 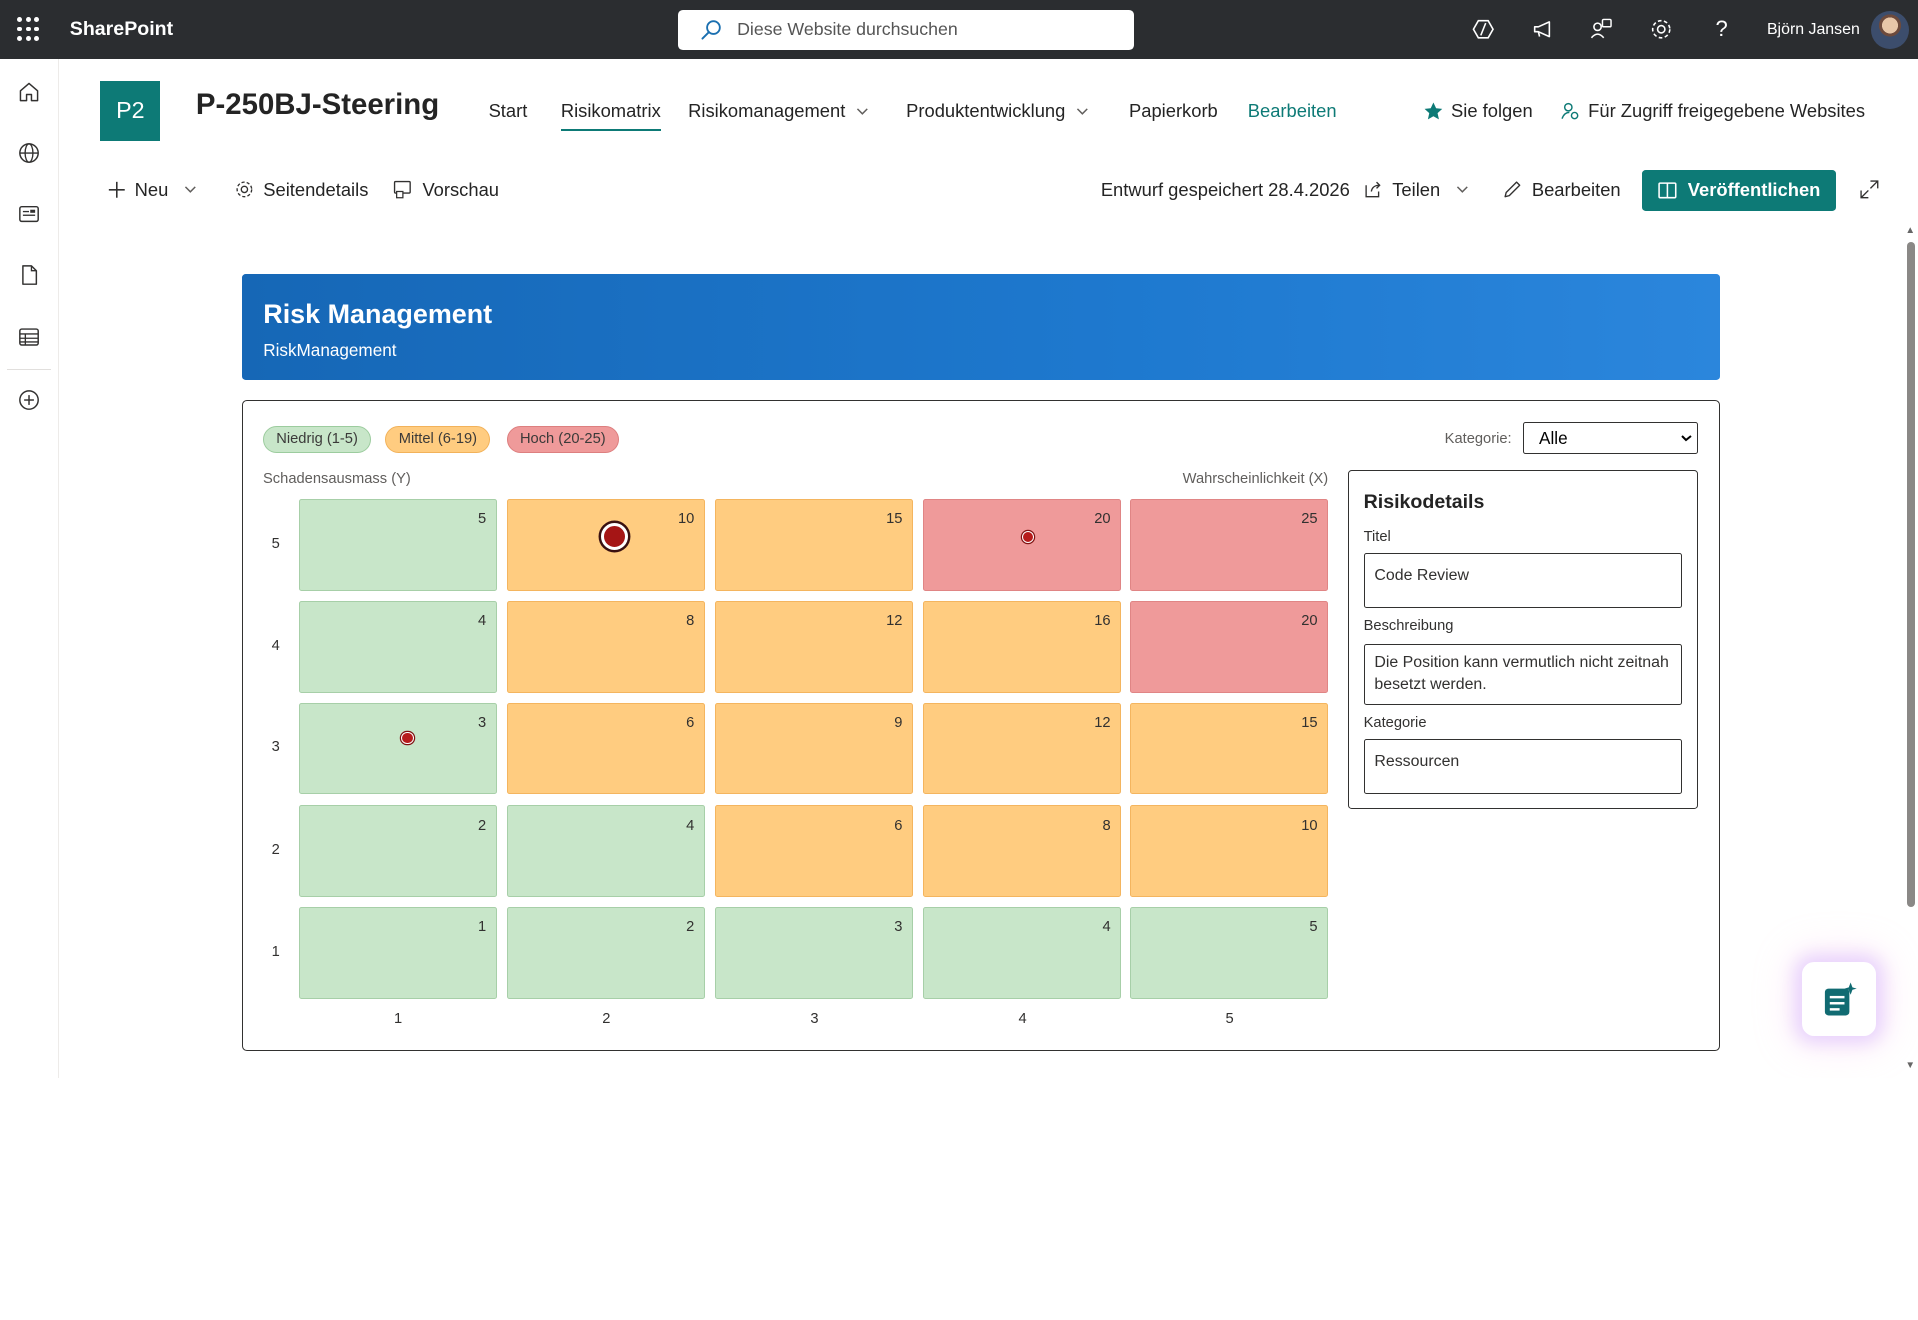 I want to click on nav-label: Start, so click(x=508, y=111).